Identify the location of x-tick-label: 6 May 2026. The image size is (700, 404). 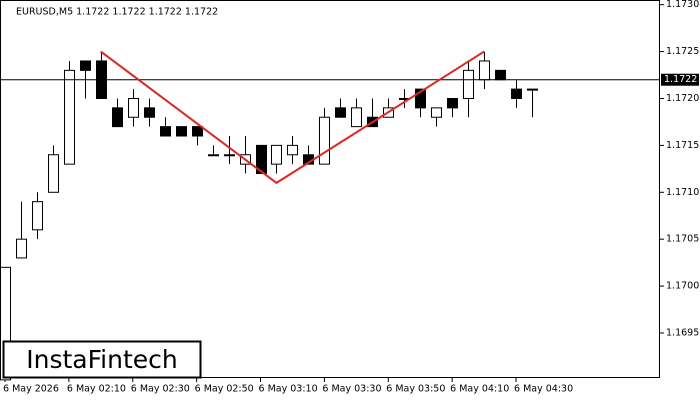
(31, 389).